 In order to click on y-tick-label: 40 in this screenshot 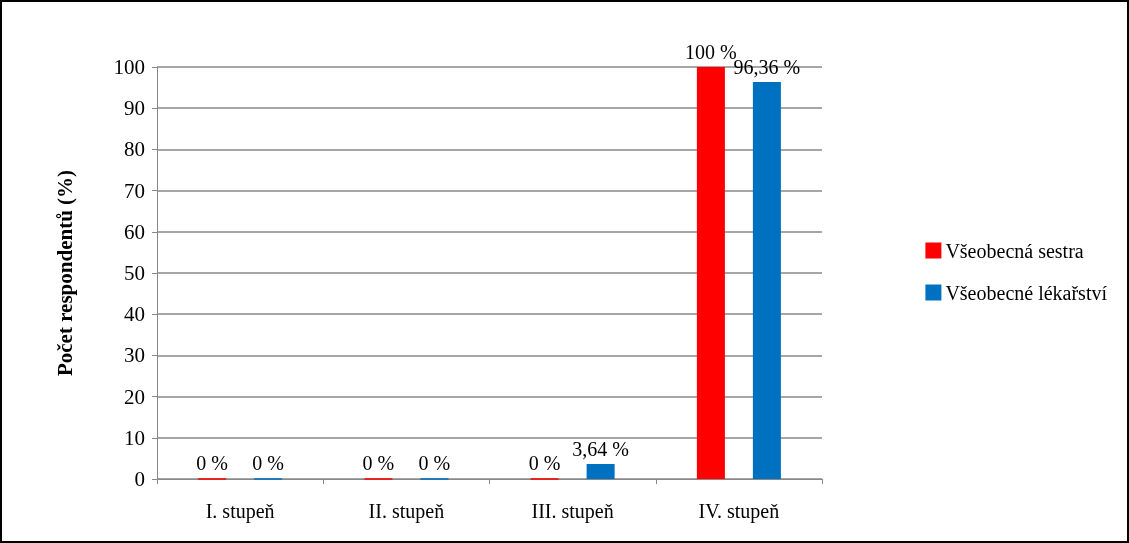, I will do `click(134, 314)`.